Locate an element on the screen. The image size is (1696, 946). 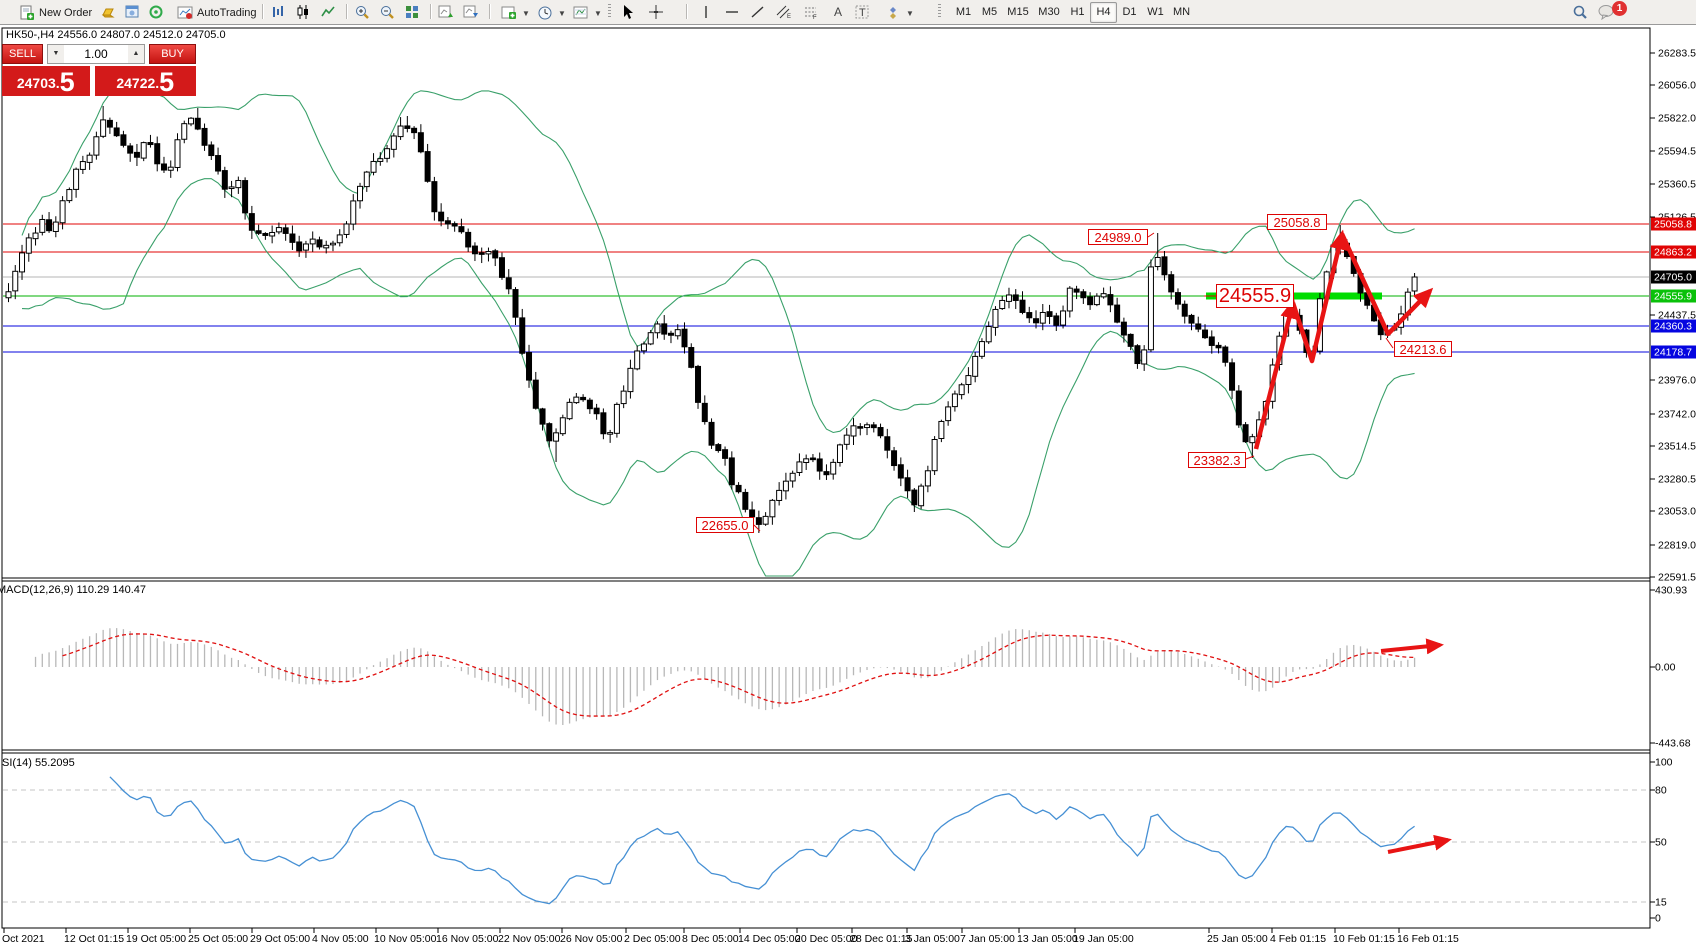
volume-stepper: ▼ ▲ is located at coordinates (96, 54).